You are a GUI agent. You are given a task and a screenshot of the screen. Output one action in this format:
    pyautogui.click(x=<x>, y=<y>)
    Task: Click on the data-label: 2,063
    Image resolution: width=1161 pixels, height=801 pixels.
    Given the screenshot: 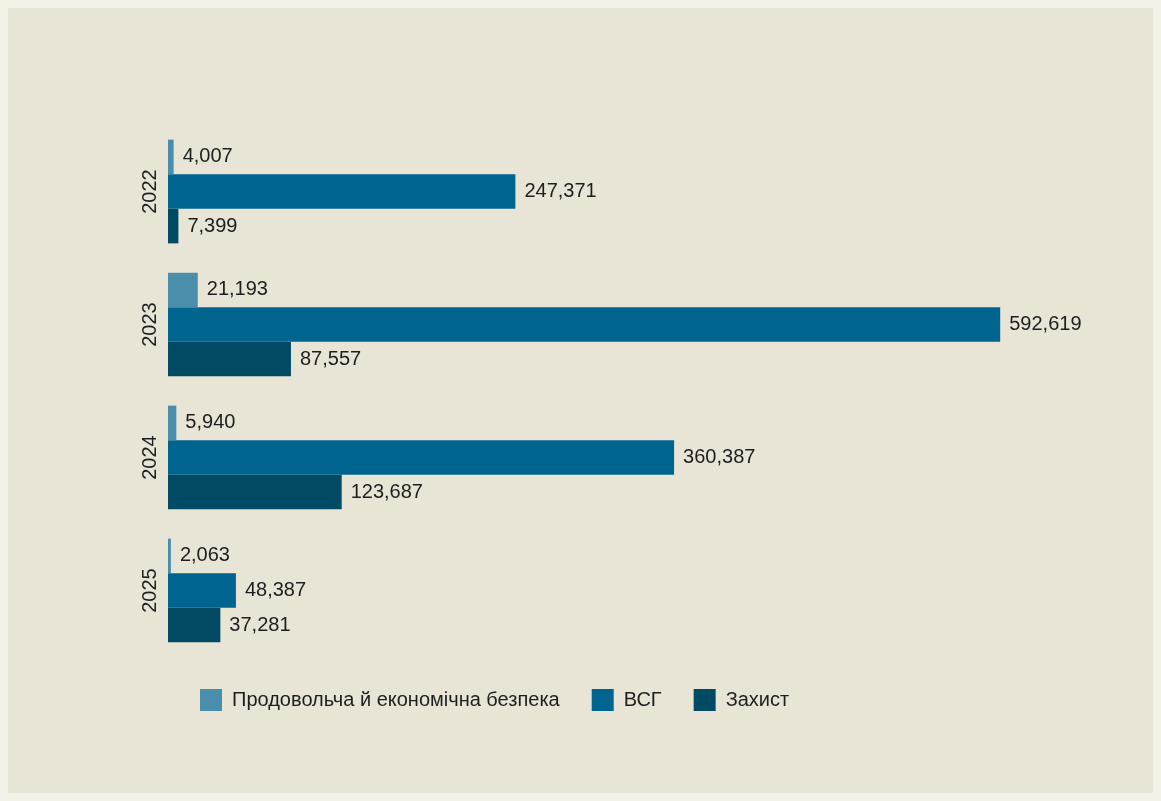 What is the action you would take?
    pyautogui.click(x=204, y=554)
    